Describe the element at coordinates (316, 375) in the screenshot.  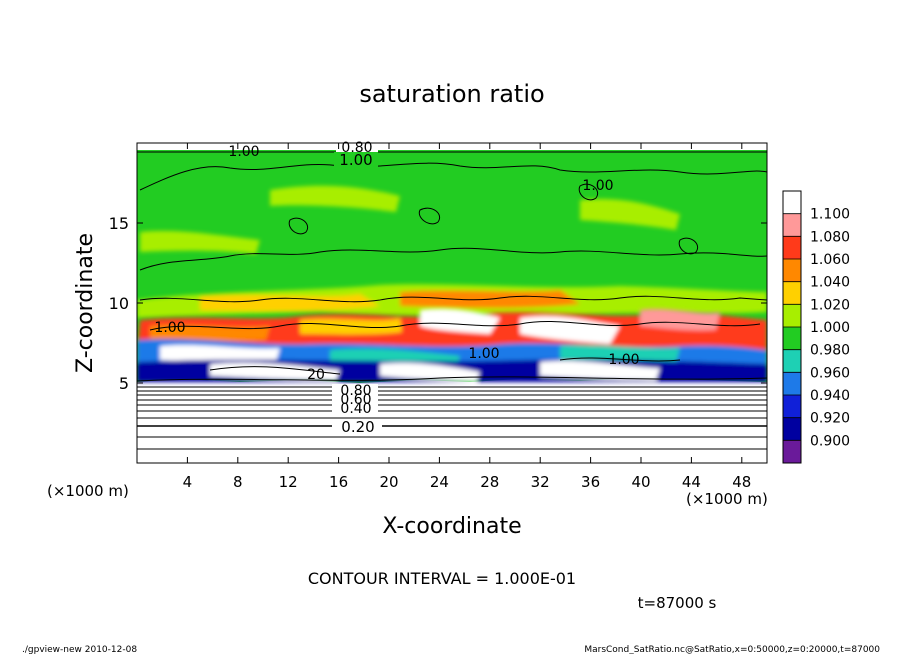
I see `contour-label: 20` at that location.